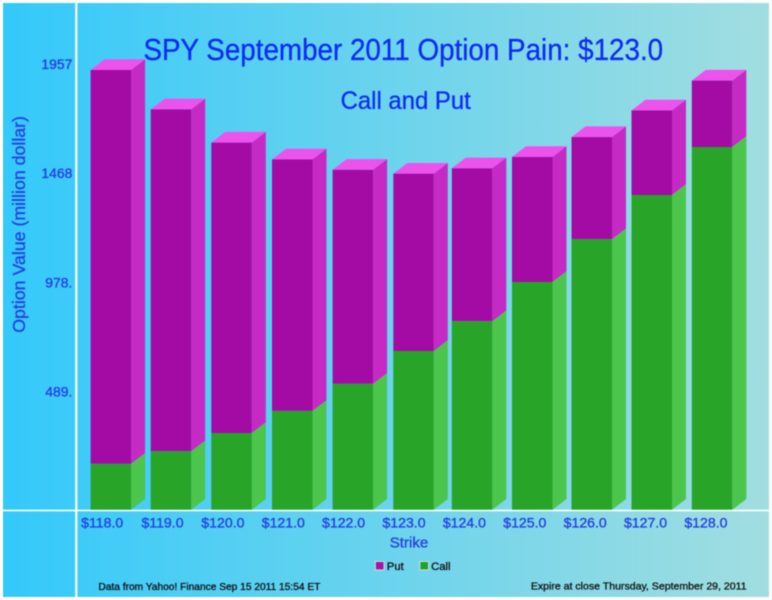 The image size is (772, 600). What do you see at coordinates (403, 523) in the screenshot?
I see `svg-text: $123.0` at bounding box center [403, 523].